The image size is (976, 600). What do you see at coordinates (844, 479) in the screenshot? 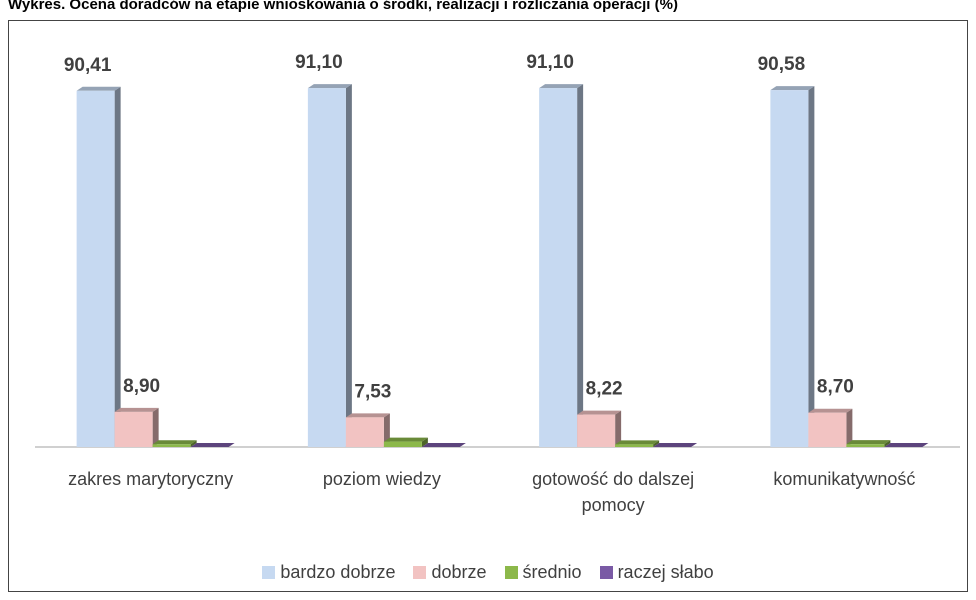
I see `x-tick-label: komunikatywność` at bounding box center [844, 479].